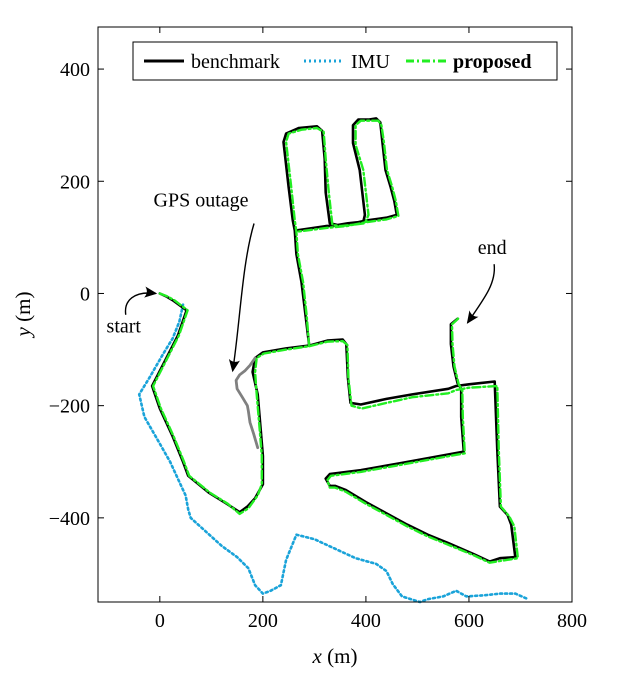  What do you see at coordinates (335, 656) in the screenshot?
I see `x-axis-label: x (m)` at bounding box center [335, 656].